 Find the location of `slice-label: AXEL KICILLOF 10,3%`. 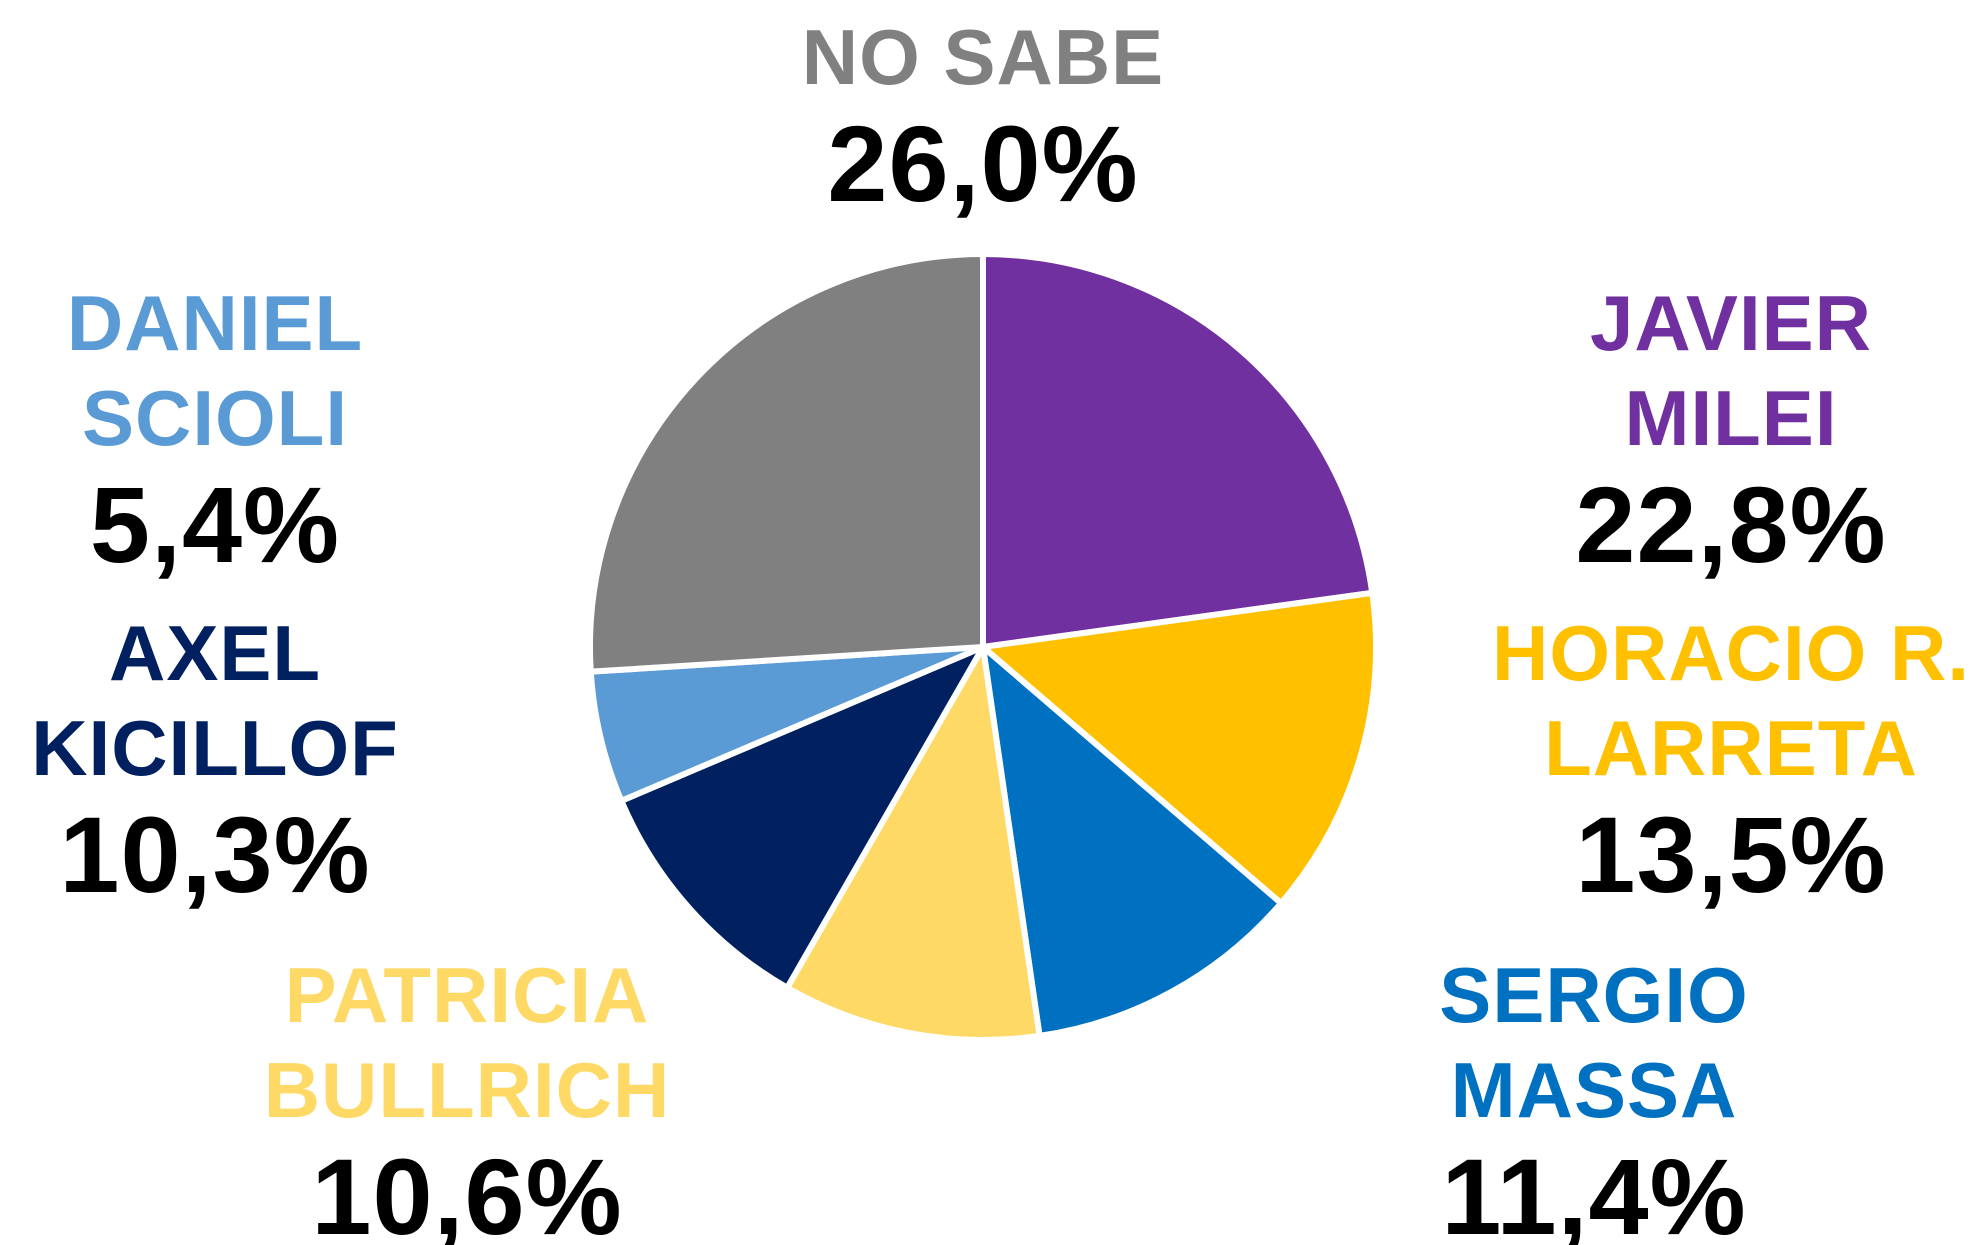

slice-label: AXEL KICILLOF 10,3% is located at coordinates (215, 760).